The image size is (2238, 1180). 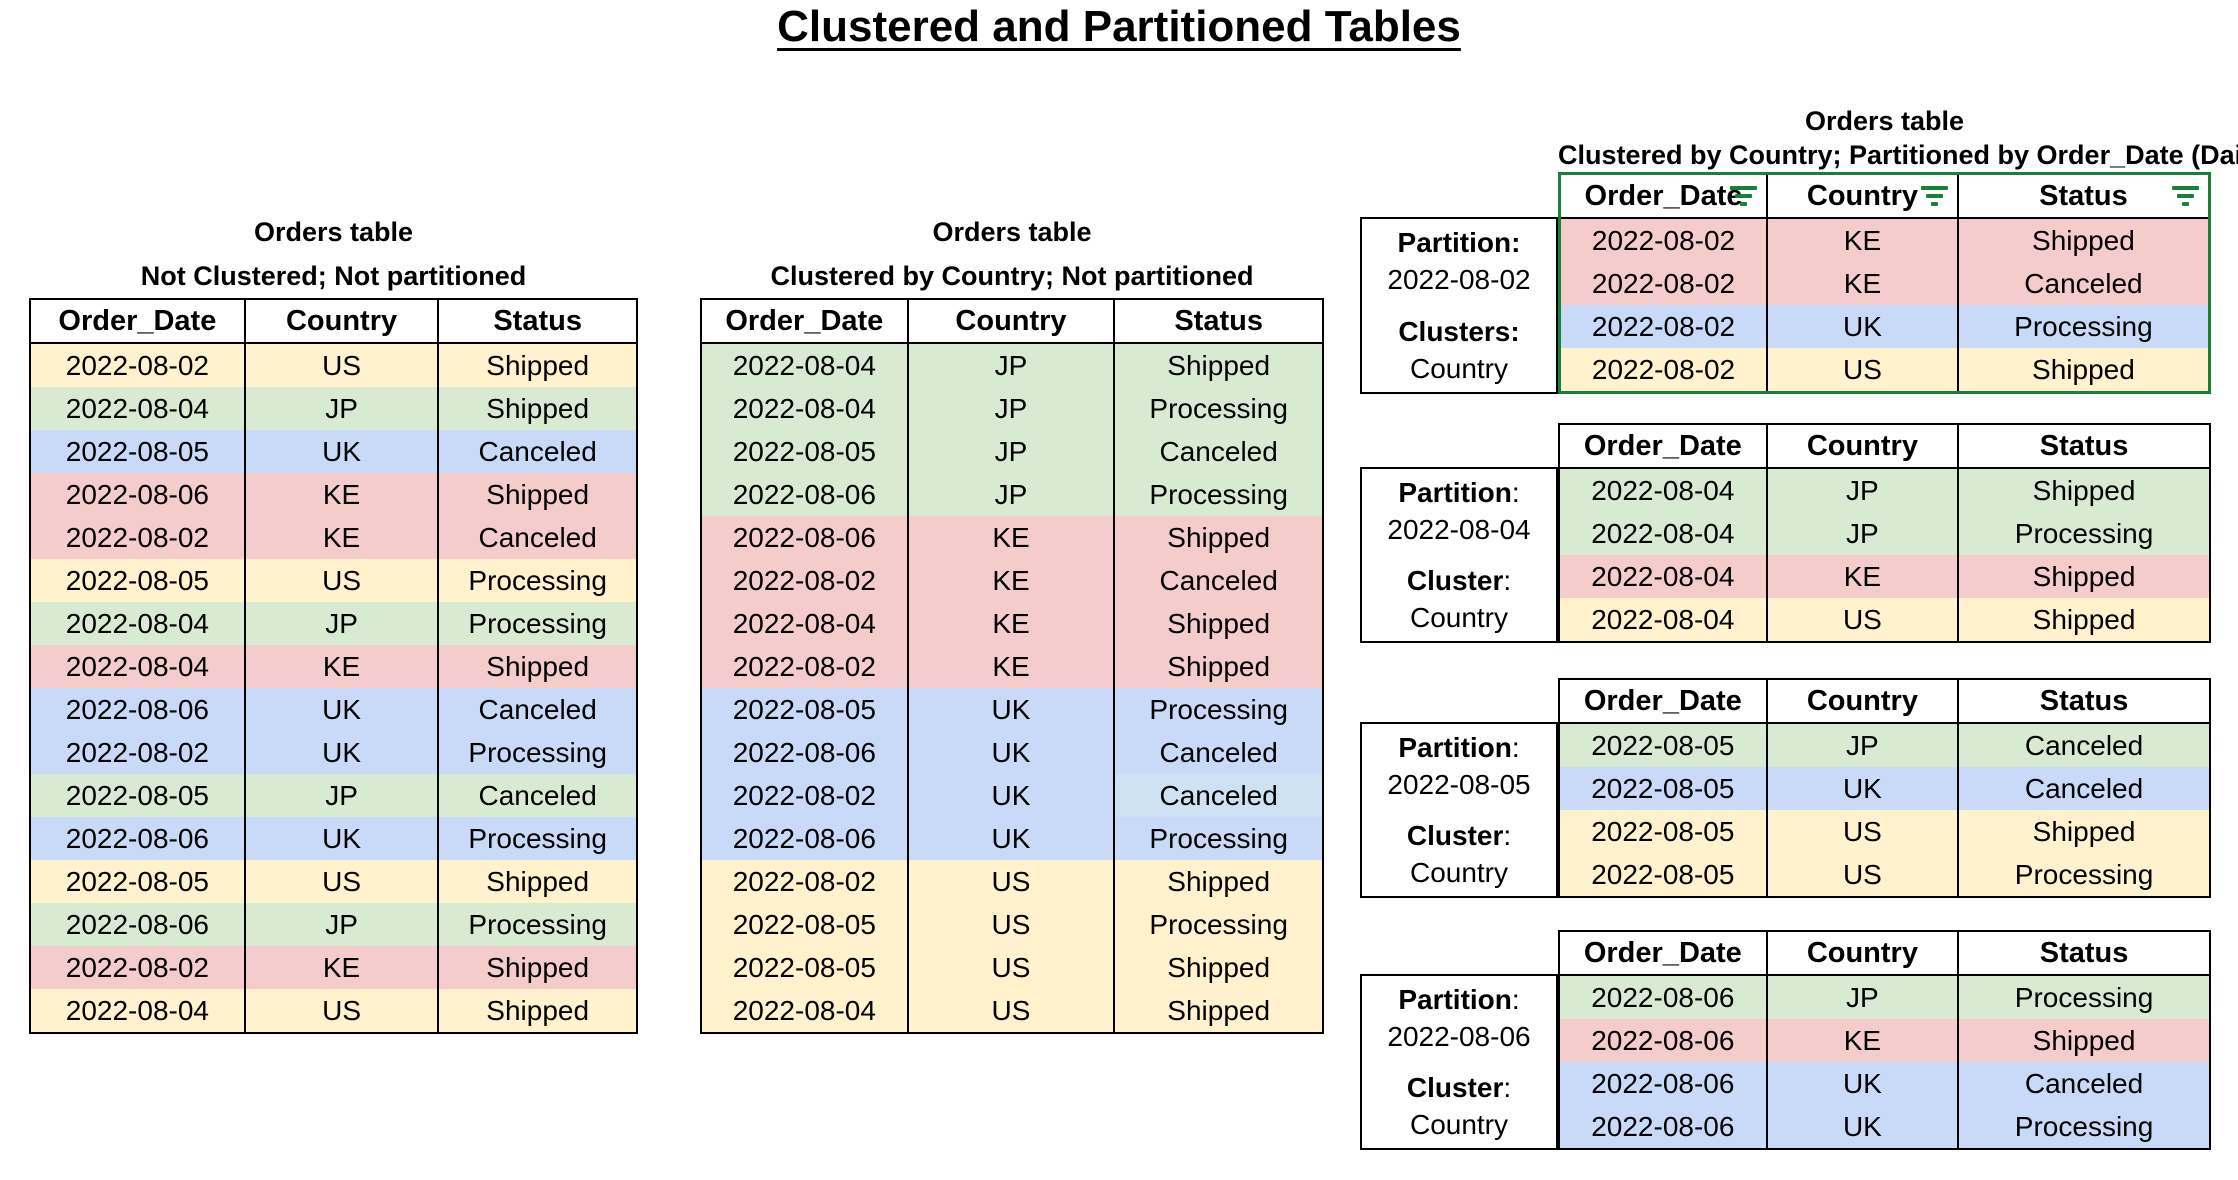 What do you see at coordinates (1455, 1087) in the screenshot?
I see `cluster-label-bold: Cluster` at bounding box center [1455, 1087].